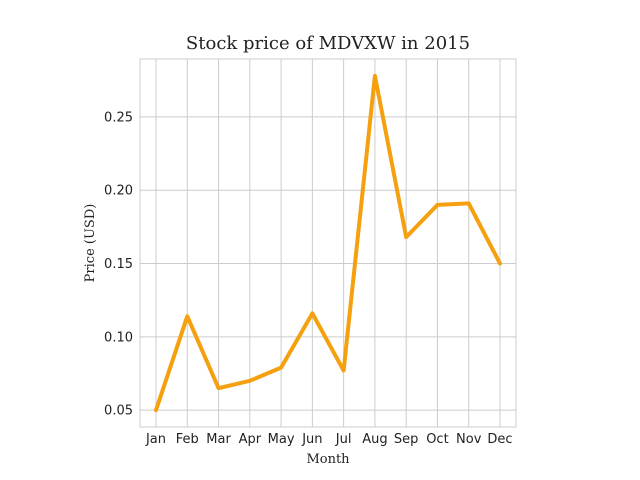 This screenshot has width=640, height=480. What do you see at coordinates (328, 459) in the screenshot?
I see `x-axis-label: Month` at bounding box center [328, 459].